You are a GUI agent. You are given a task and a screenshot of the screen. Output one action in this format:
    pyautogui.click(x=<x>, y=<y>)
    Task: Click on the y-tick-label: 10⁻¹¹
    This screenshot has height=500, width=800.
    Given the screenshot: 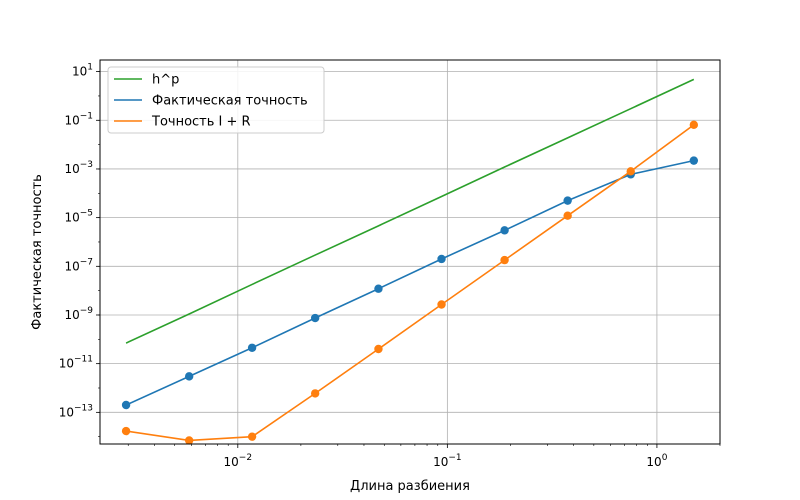 What is the action you would take?
    pyautogui.click(x=76, y=363)
    